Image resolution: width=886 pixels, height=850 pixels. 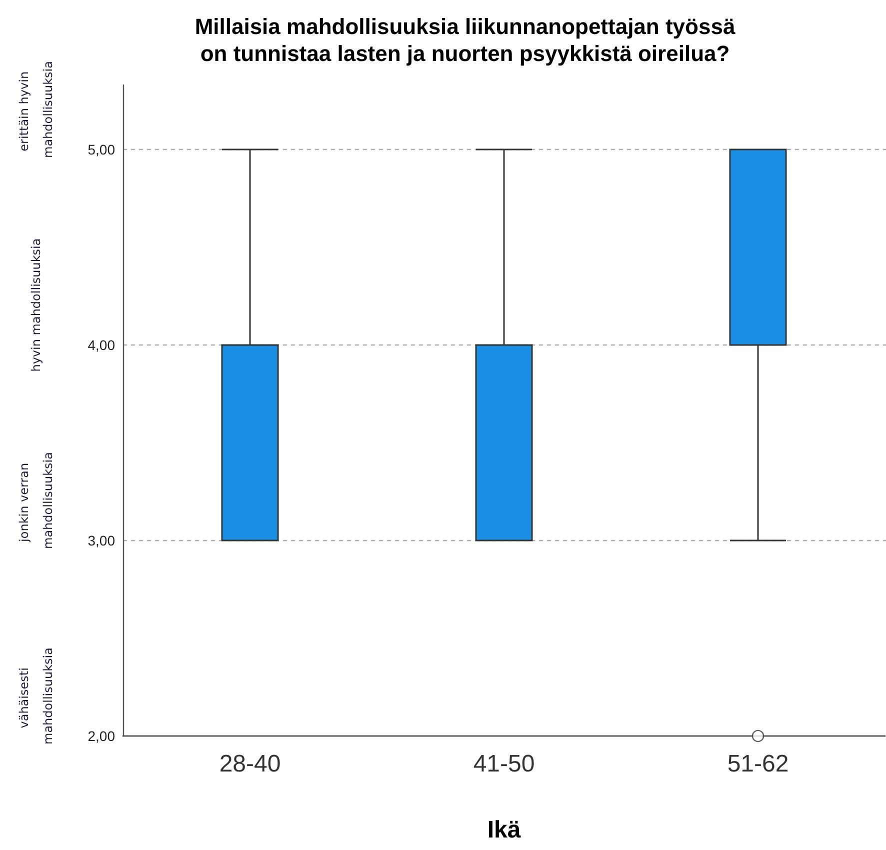 What do you see at coordinates (102, 736) in the screenshot?
I see `y-tick-label: 2,00` at bounding box center [102, 736].